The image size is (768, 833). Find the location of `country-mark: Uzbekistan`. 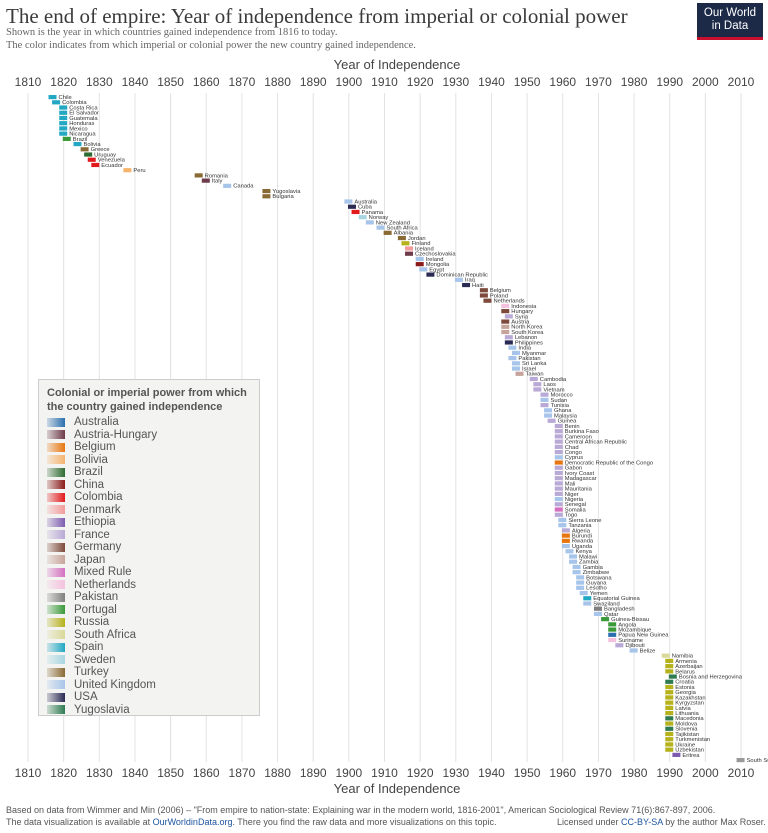

country-mark: Uzbekistan is located at coordinates (684, 750).